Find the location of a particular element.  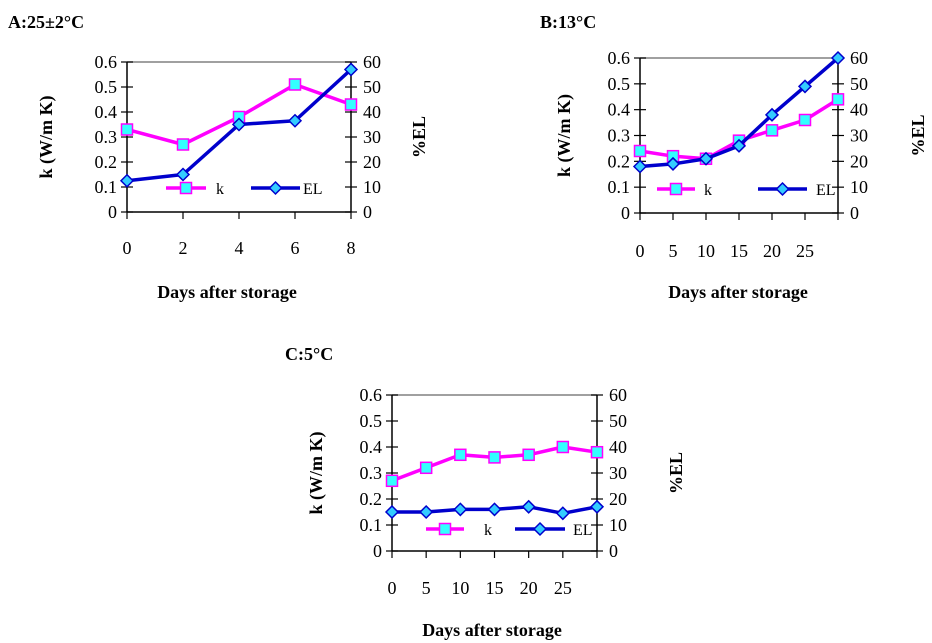

chart-title: A:25±2°C is located at coordinates (46, 22).